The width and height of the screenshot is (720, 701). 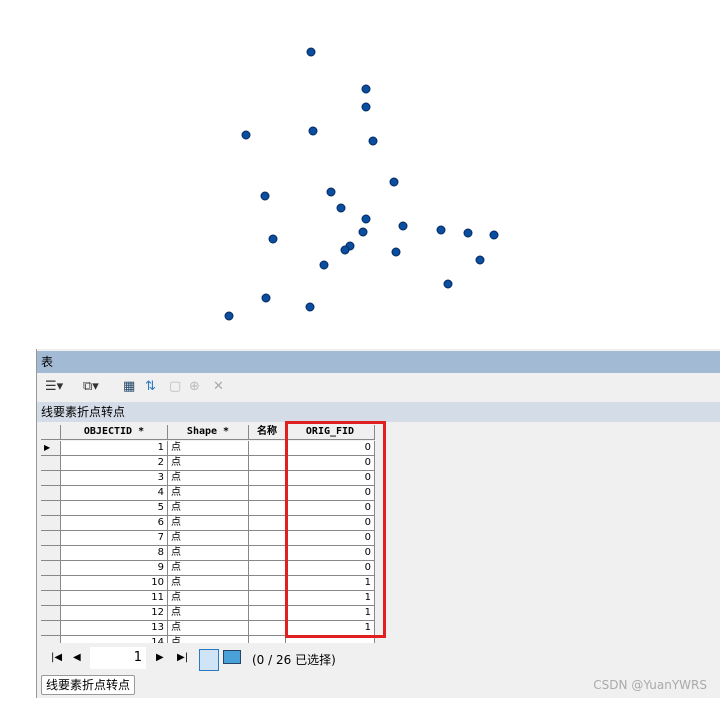 What do you see at coordinates (114, 493) in the screenshot?
I see `table-cell: 4` at bounding box center [114, 493].